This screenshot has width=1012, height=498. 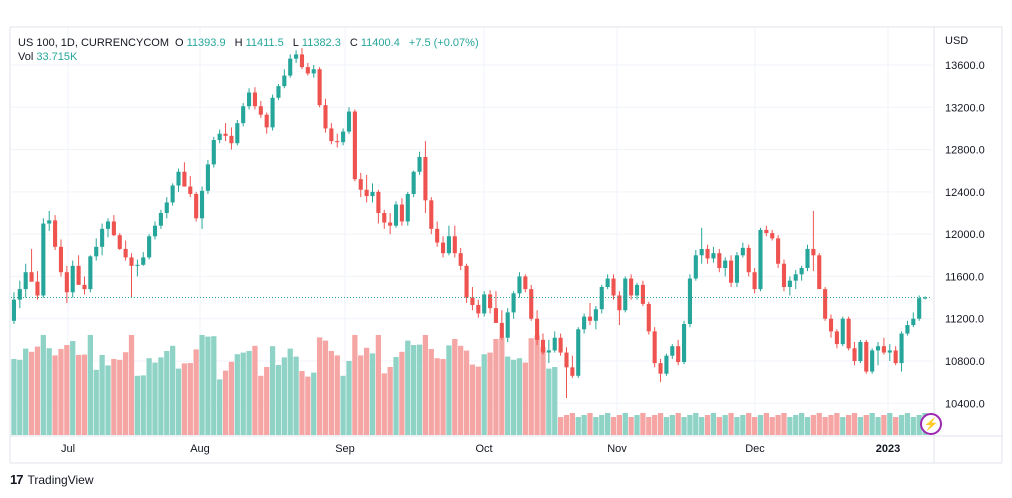 What do you see at coordinates (957, 41) in the screenshot?
I see `currency-label: USD` at bounding box center [957, 41].